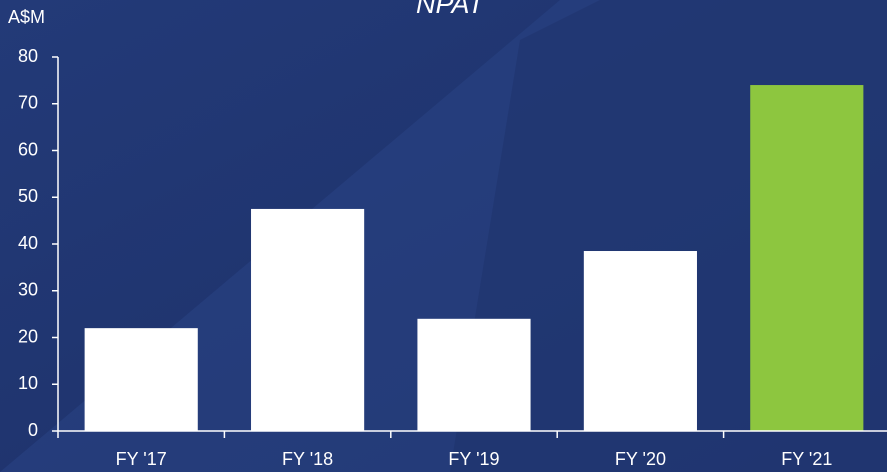 This screenshot has width=887, height=472. What do you see at coordinates (141, 459) in the screenshot?
I see `x-tick-label: FY '17` at bounding box center [141, 459].